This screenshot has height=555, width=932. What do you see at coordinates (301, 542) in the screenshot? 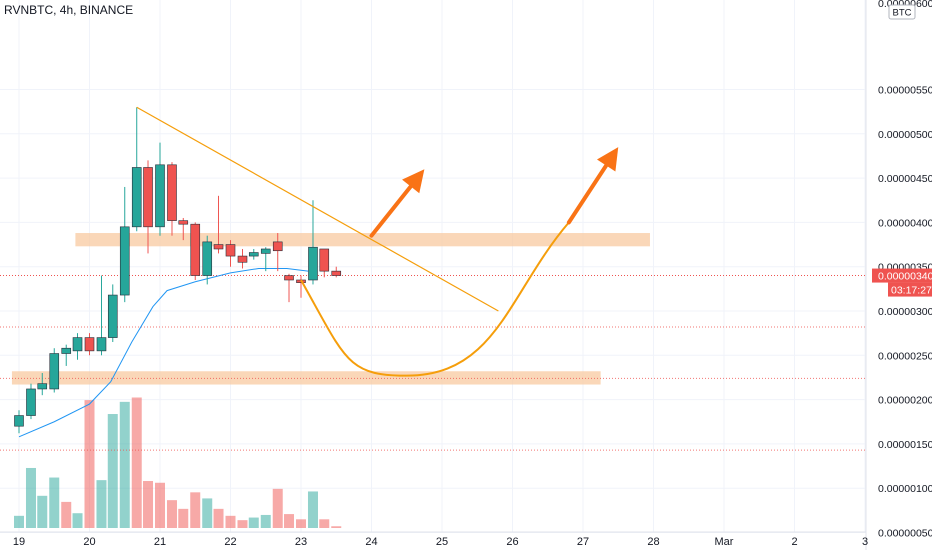
I see `time-axis-label: 23` at bounding box center [301, 542].